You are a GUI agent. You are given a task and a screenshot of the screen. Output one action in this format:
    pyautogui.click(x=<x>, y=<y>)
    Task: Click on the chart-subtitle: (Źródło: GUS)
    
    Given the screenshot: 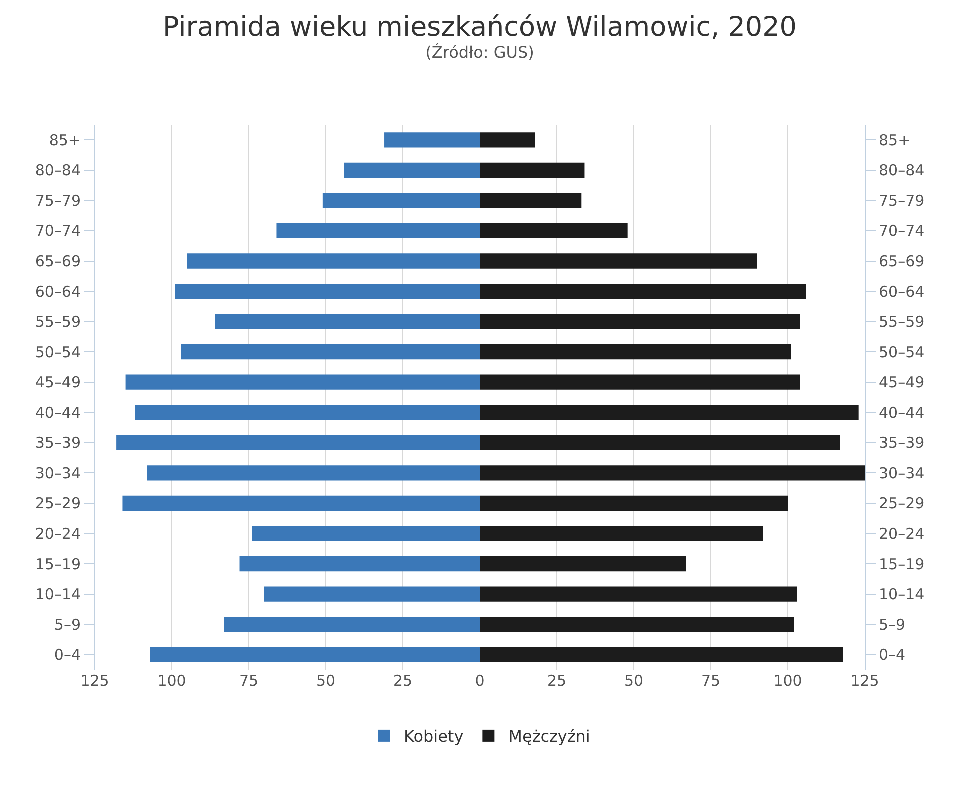 What is the action you would take?
    pyautogui.click(x=480, y=52)
    